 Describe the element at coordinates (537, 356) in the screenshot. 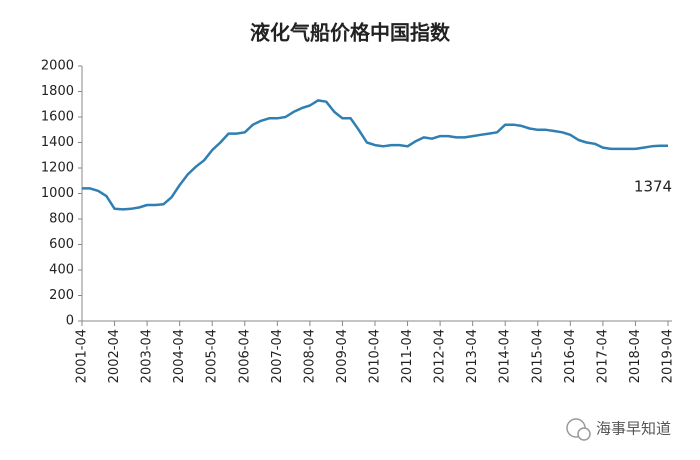

I see `x-tick-label: 2015-04` at that location.